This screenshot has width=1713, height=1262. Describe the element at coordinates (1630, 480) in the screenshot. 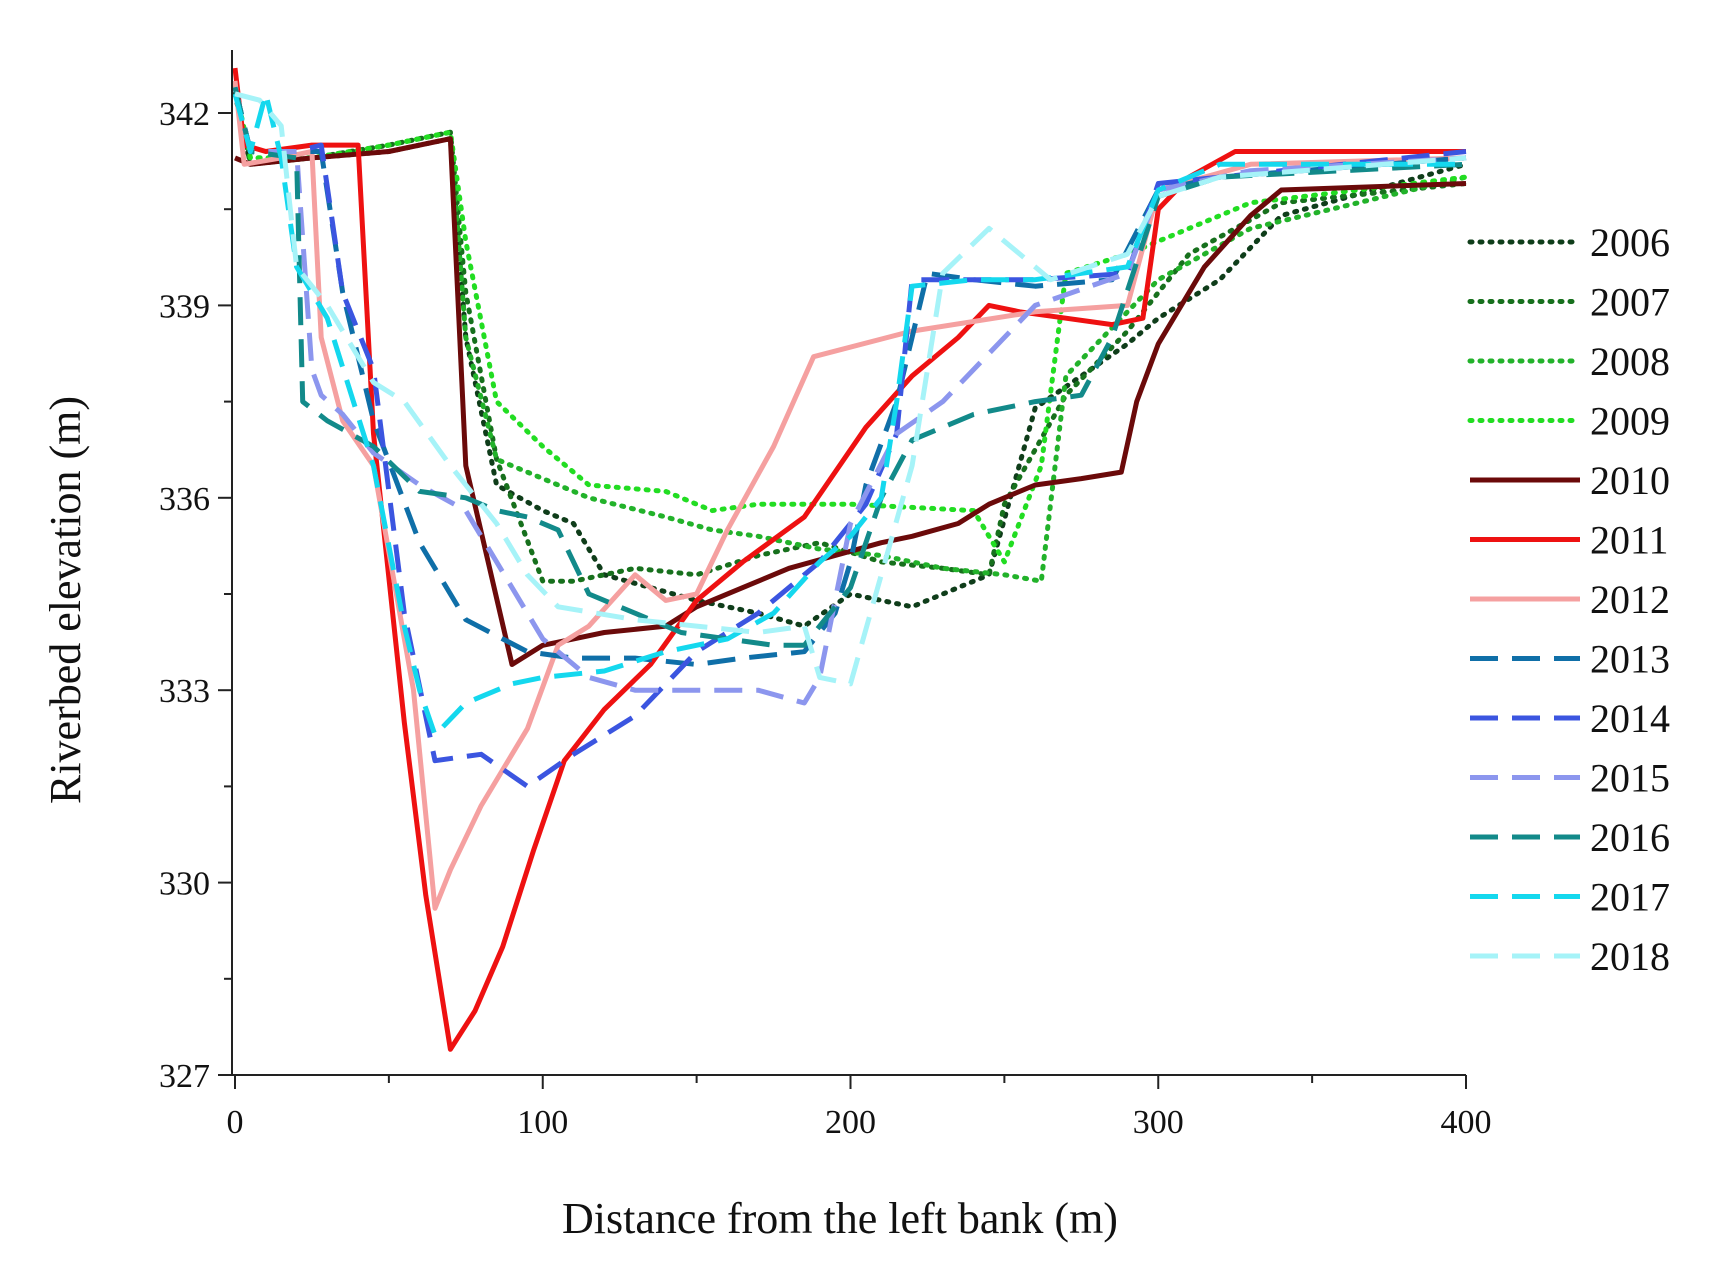

I see `legend-label-2010: 2010` at that location.